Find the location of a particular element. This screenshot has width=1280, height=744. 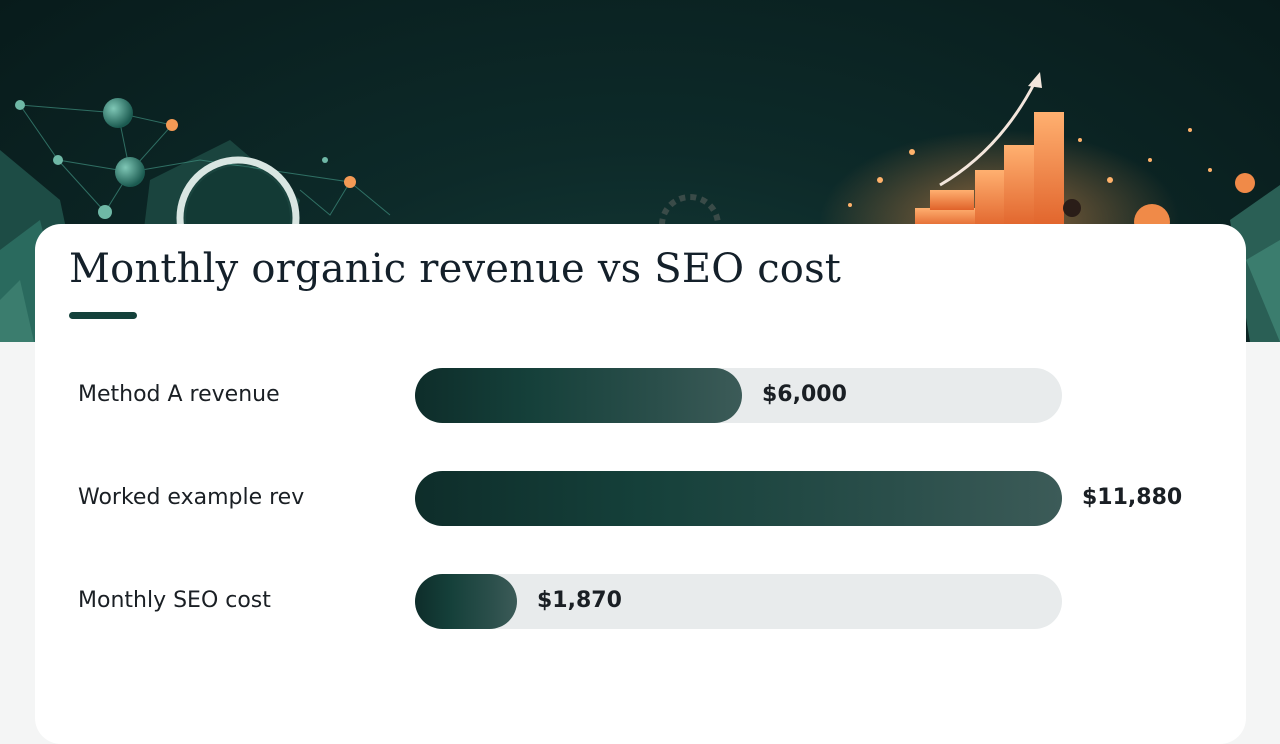

bar-label: Method A revenue is located at coordinates (179, 394).